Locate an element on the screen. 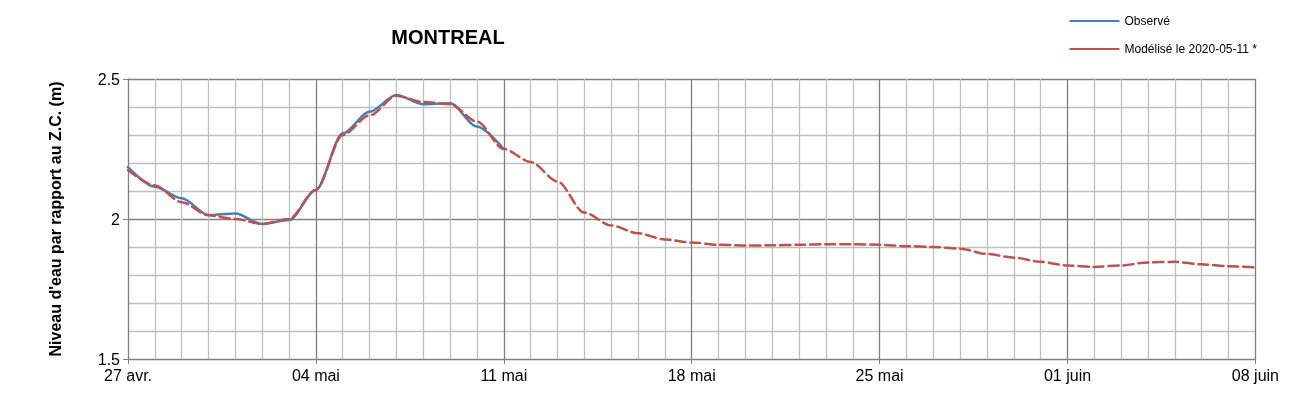 The image size is (1290, 406). legend-label: Observé is located at coordinates (1147, 21).